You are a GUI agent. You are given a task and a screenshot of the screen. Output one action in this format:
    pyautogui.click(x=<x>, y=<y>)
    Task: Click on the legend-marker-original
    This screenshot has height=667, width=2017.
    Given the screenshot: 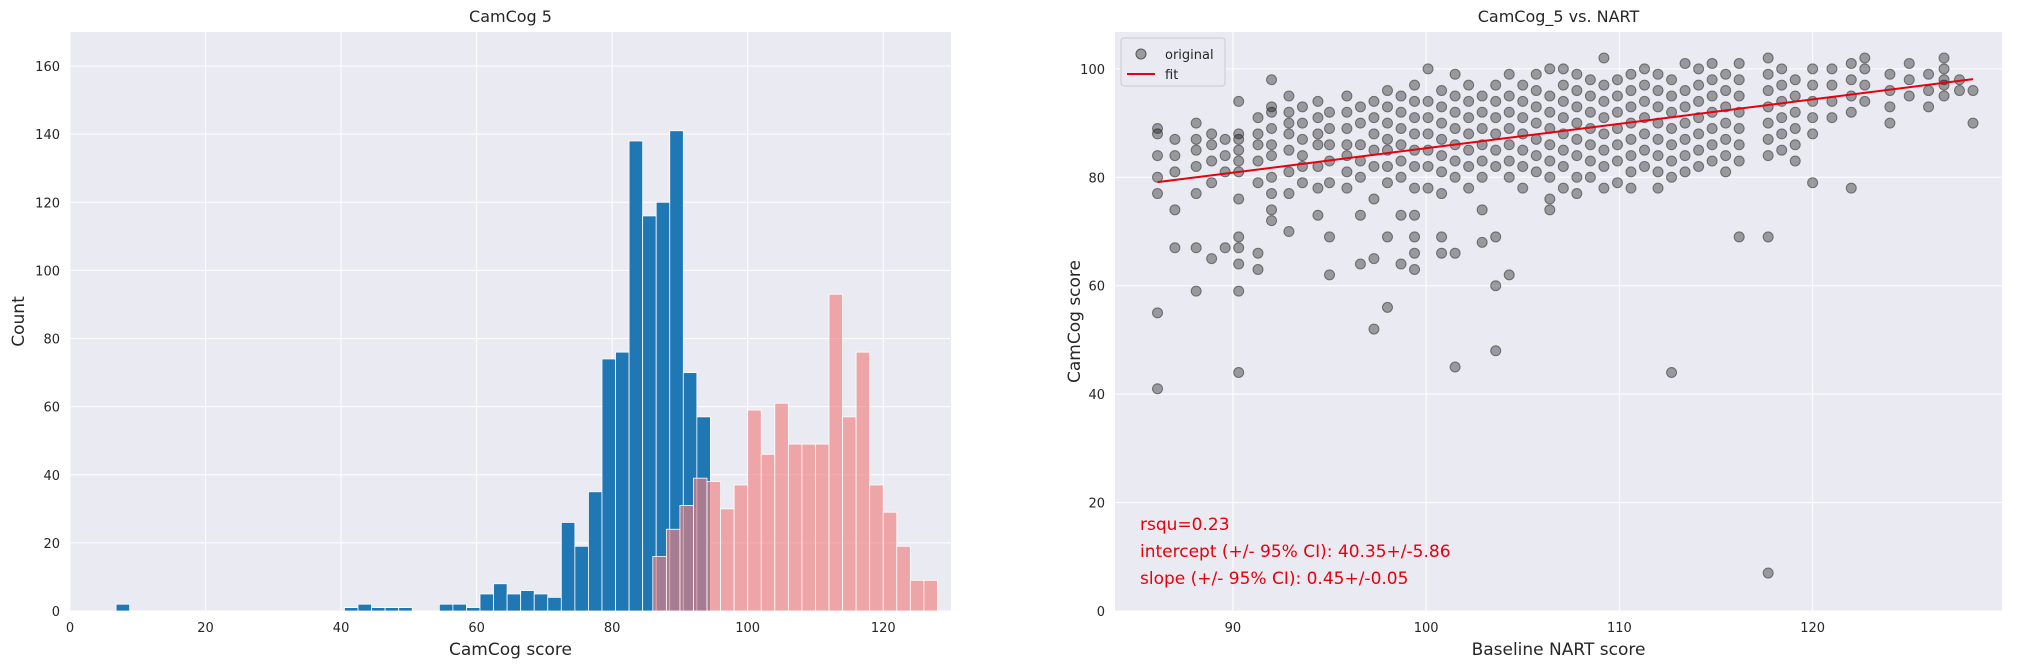 What is the action you would take?
    pyautogui.click(x=1141, y=54)
    